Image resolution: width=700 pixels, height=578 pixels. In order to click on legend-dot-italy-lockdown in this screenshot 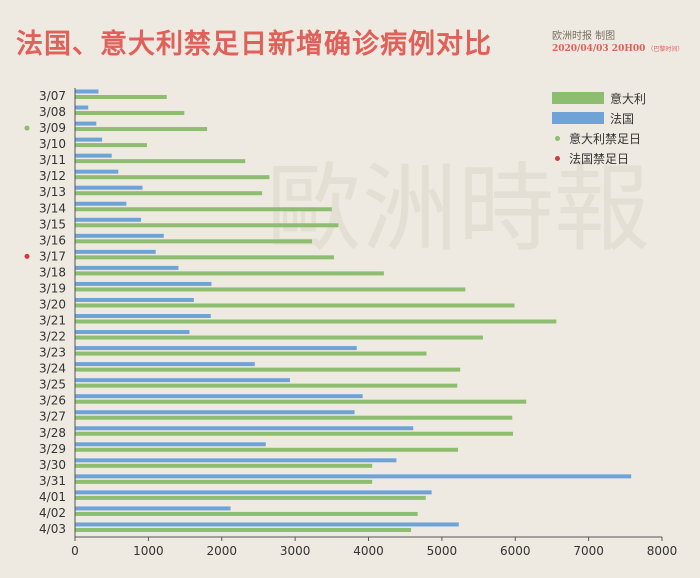, I will do `click(557, 138)`.